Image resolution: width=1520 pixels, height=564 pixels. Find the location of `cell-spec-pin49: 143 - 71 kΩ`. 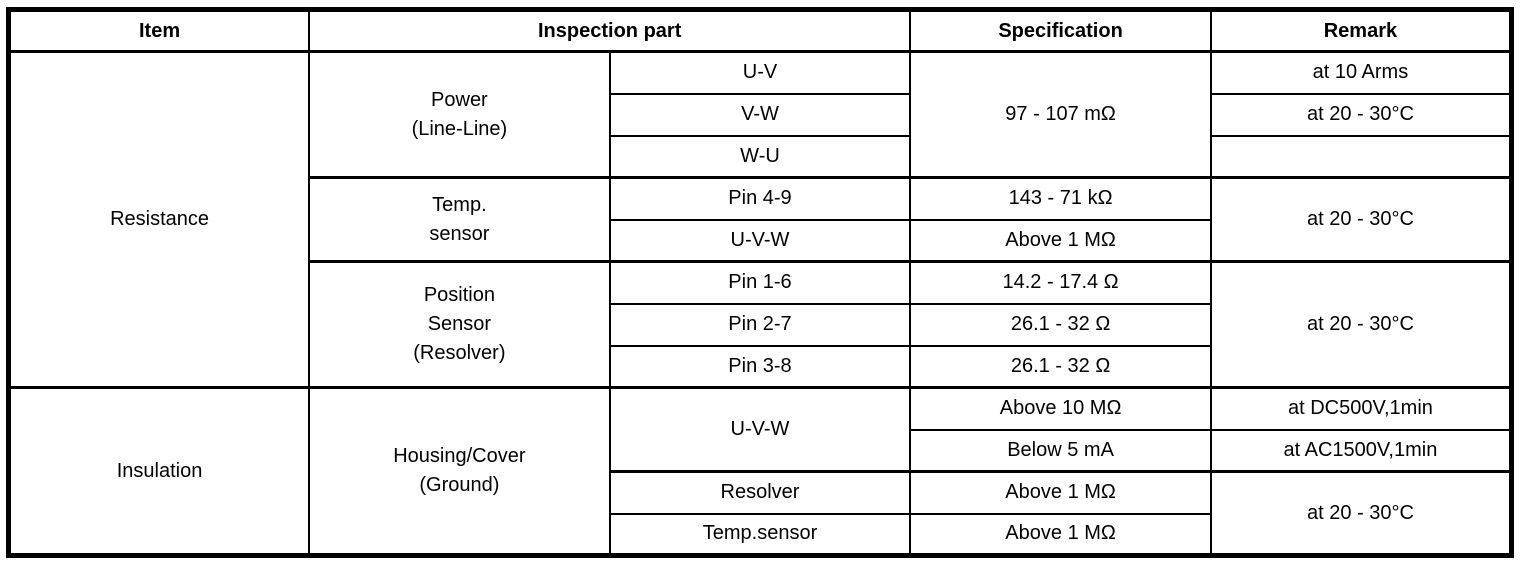

cell-spec-pin49: 143 - 71 kΩ is located at coordinates (1060, 198).